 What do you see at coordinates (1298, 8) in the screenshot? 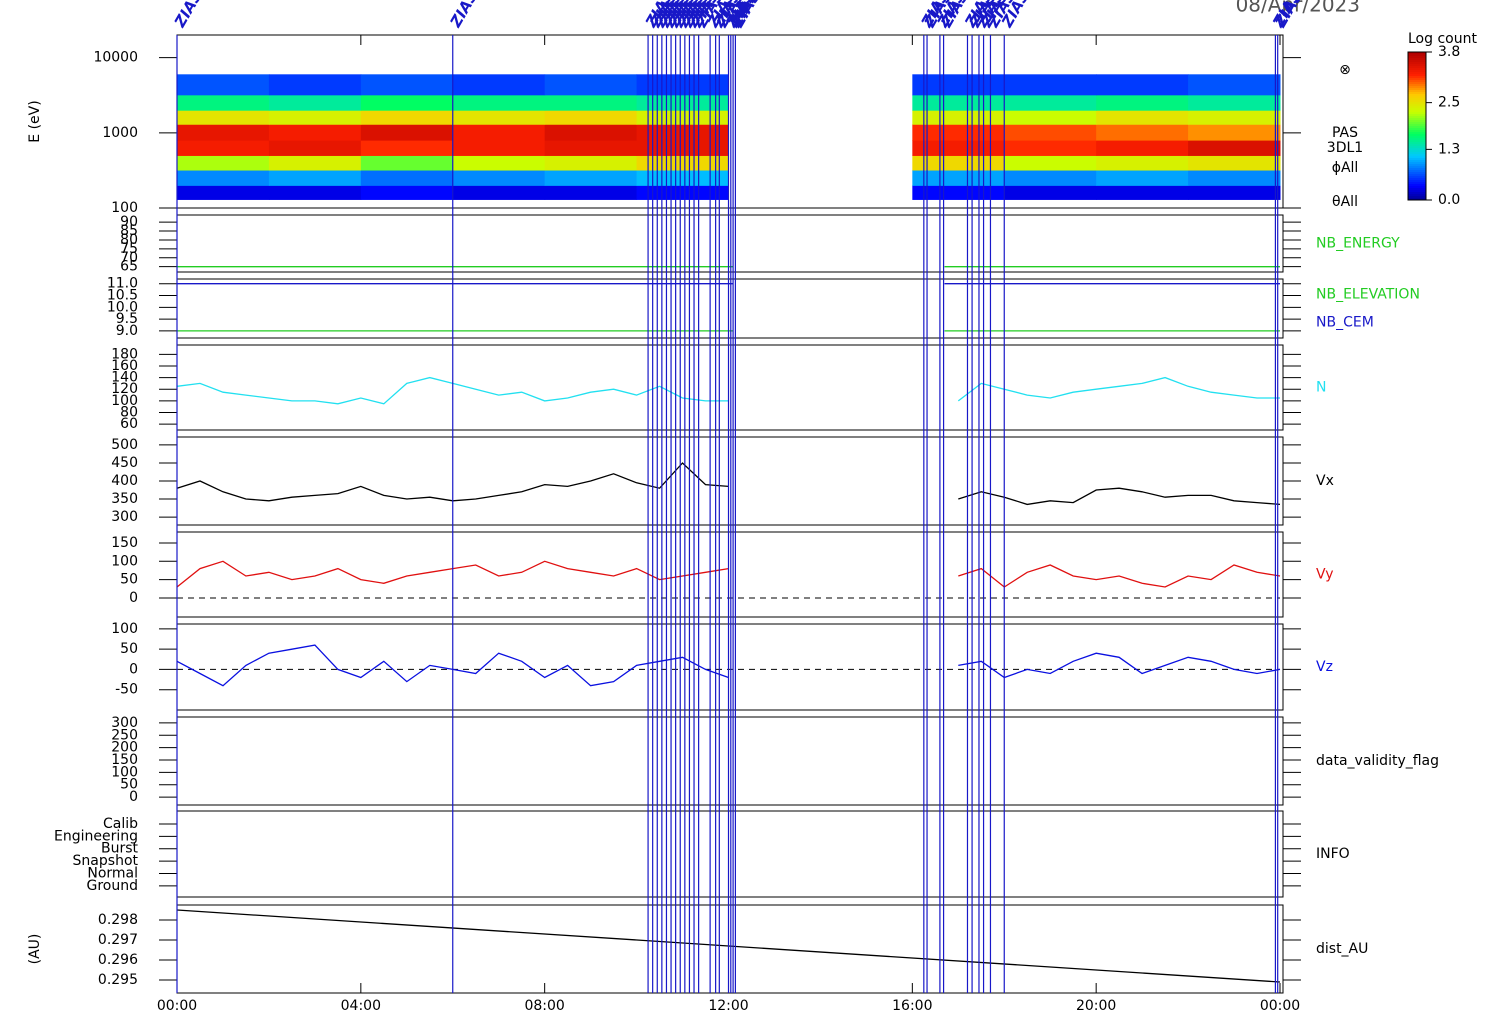
I see `date: 08/Apr/2023` at bounding box center [1298, 8].